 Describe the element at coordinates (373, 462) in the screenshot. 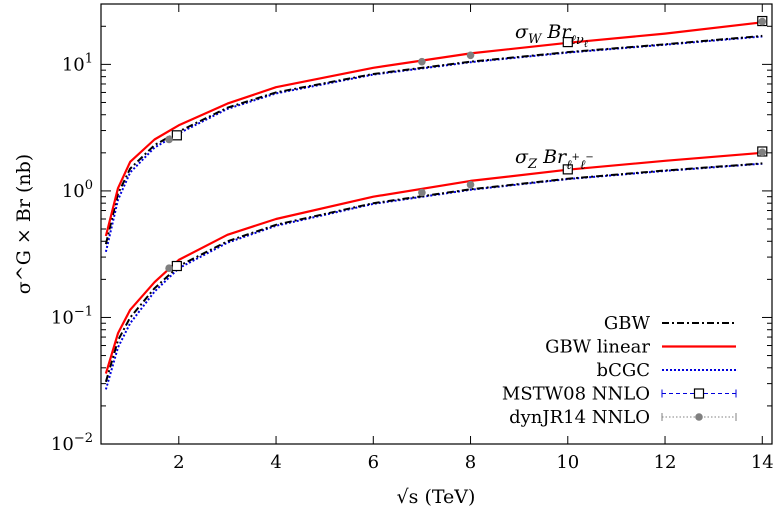

I see `x-tick-label: 6` at that location.